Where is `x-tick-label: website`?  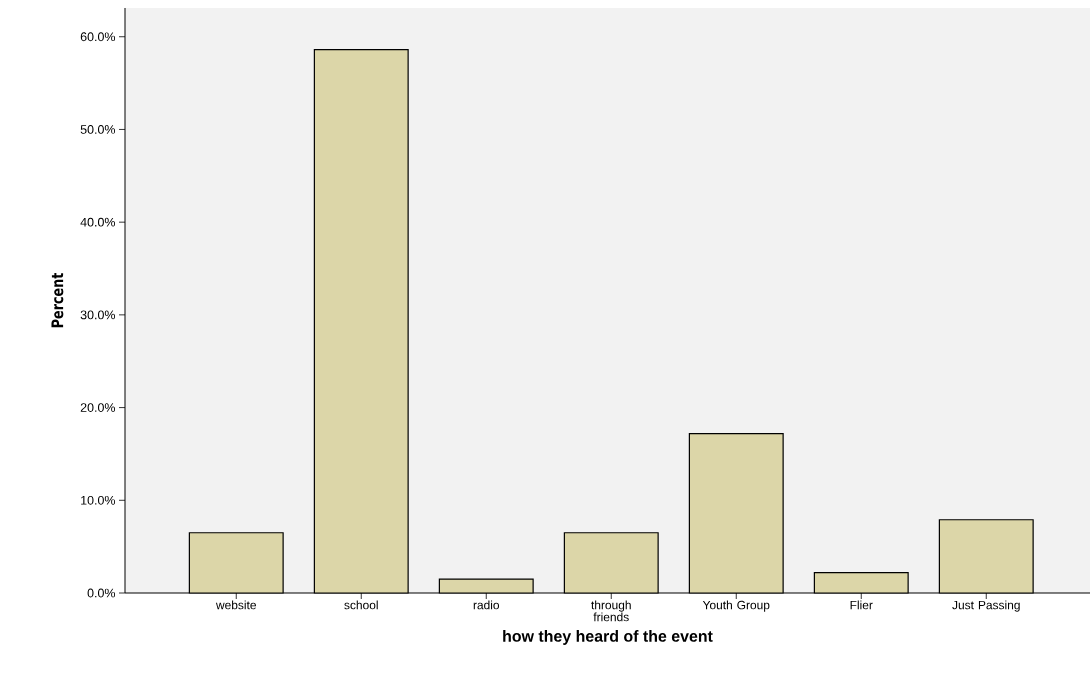 x-tick-label: website is located at coordinates (235, 605).